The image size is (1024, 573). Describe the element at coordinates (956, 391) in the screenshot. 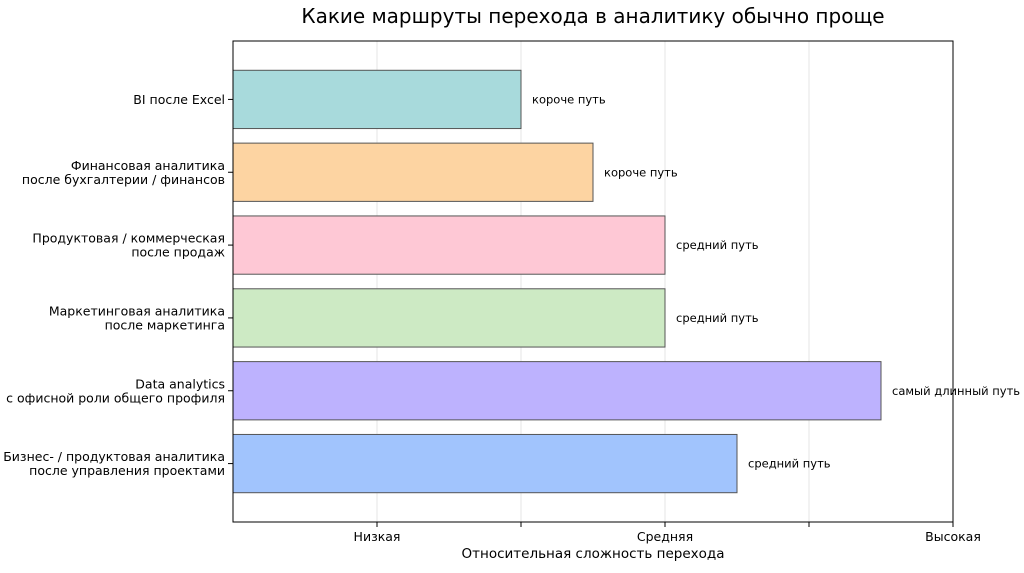

I see `bar-label: самый длинный путь` at that location.